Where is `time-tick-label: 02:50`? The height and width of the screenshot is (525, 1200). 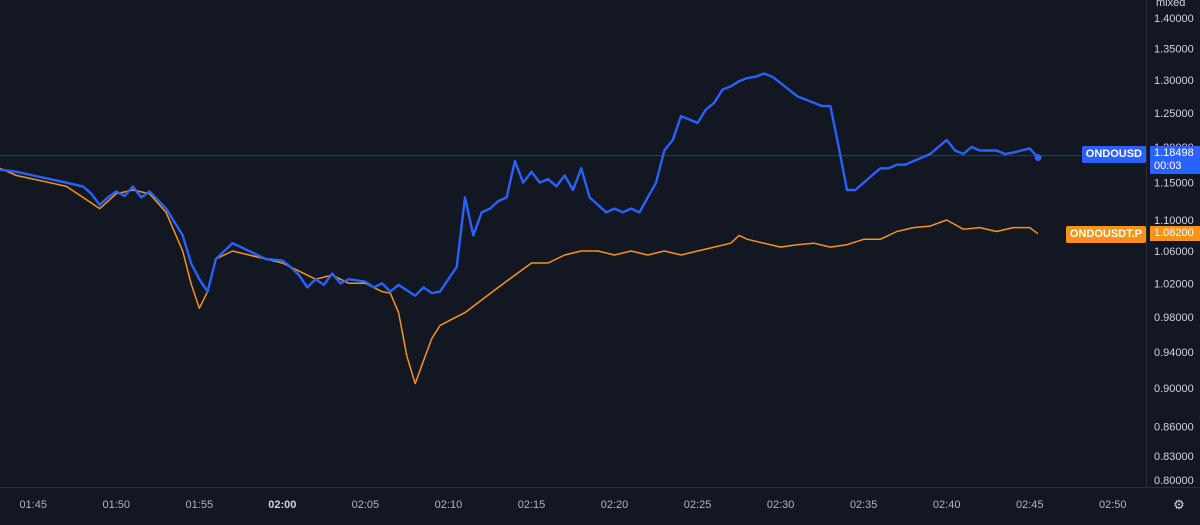 time-tick-label: 02:50 is located at coordinates (1113, 505).